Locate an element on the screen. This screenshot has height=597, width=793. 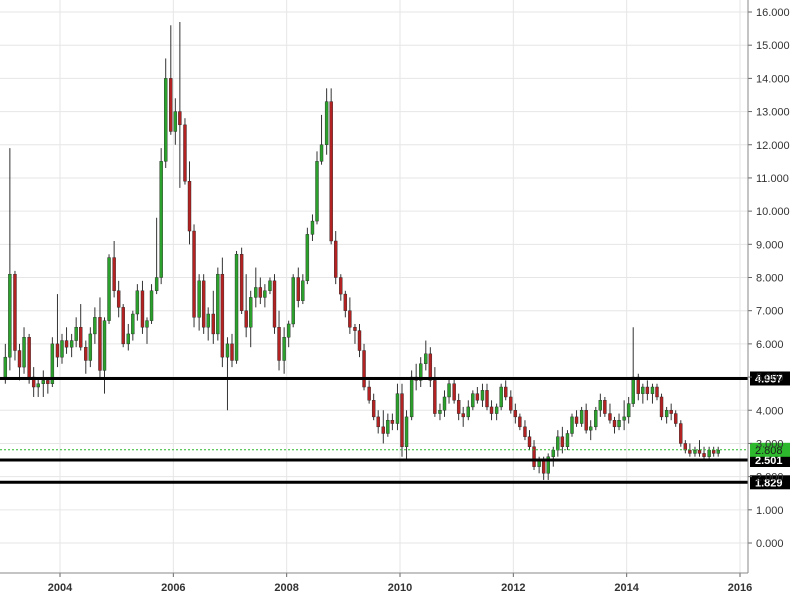
y-tick-label: 13.000 is located at coordinates (773, 113).